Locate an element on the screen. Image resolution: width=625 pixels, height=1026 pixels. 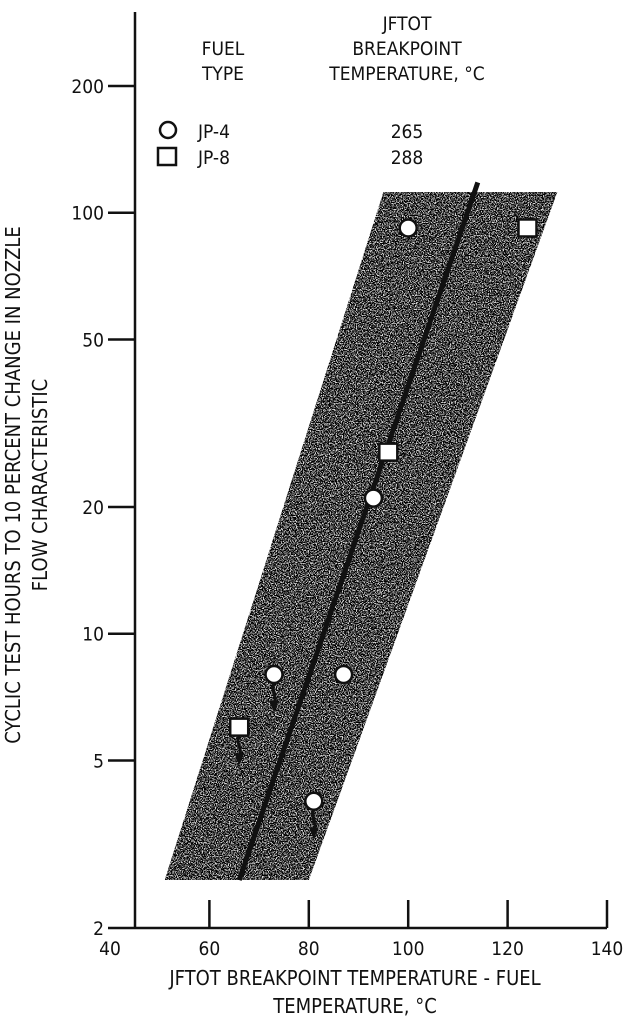
x-tick-label: 80 is located at coordinates (309, 949).